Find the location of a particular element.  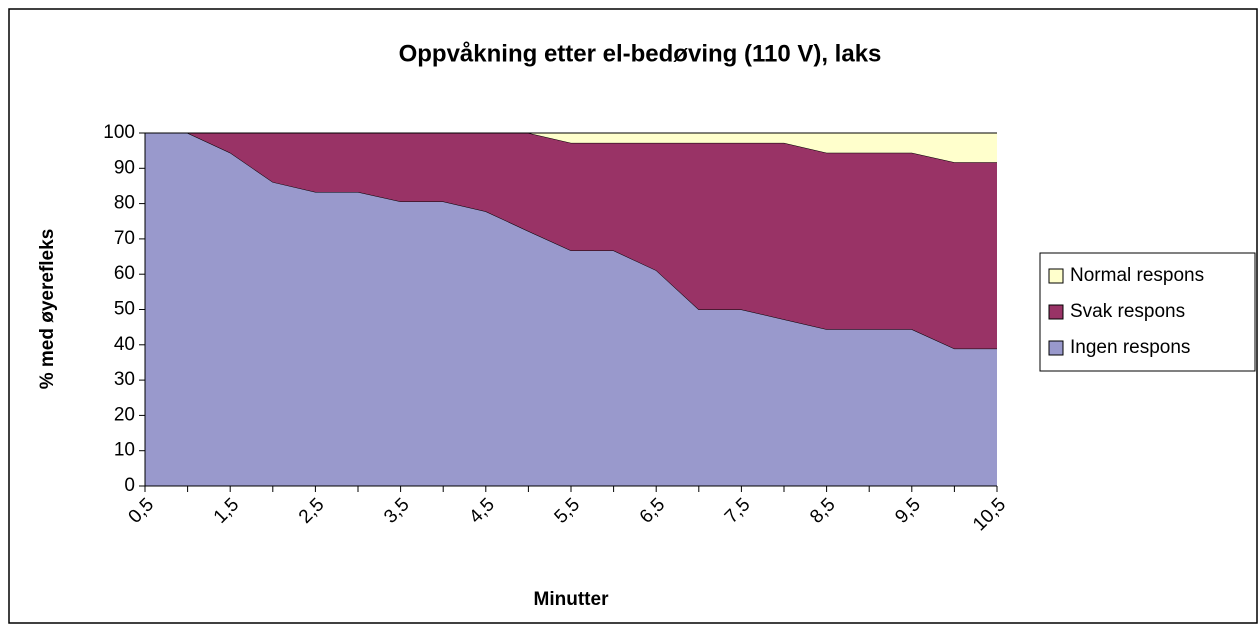

y-tick-label: 100 is located at coordinates (119, 132).